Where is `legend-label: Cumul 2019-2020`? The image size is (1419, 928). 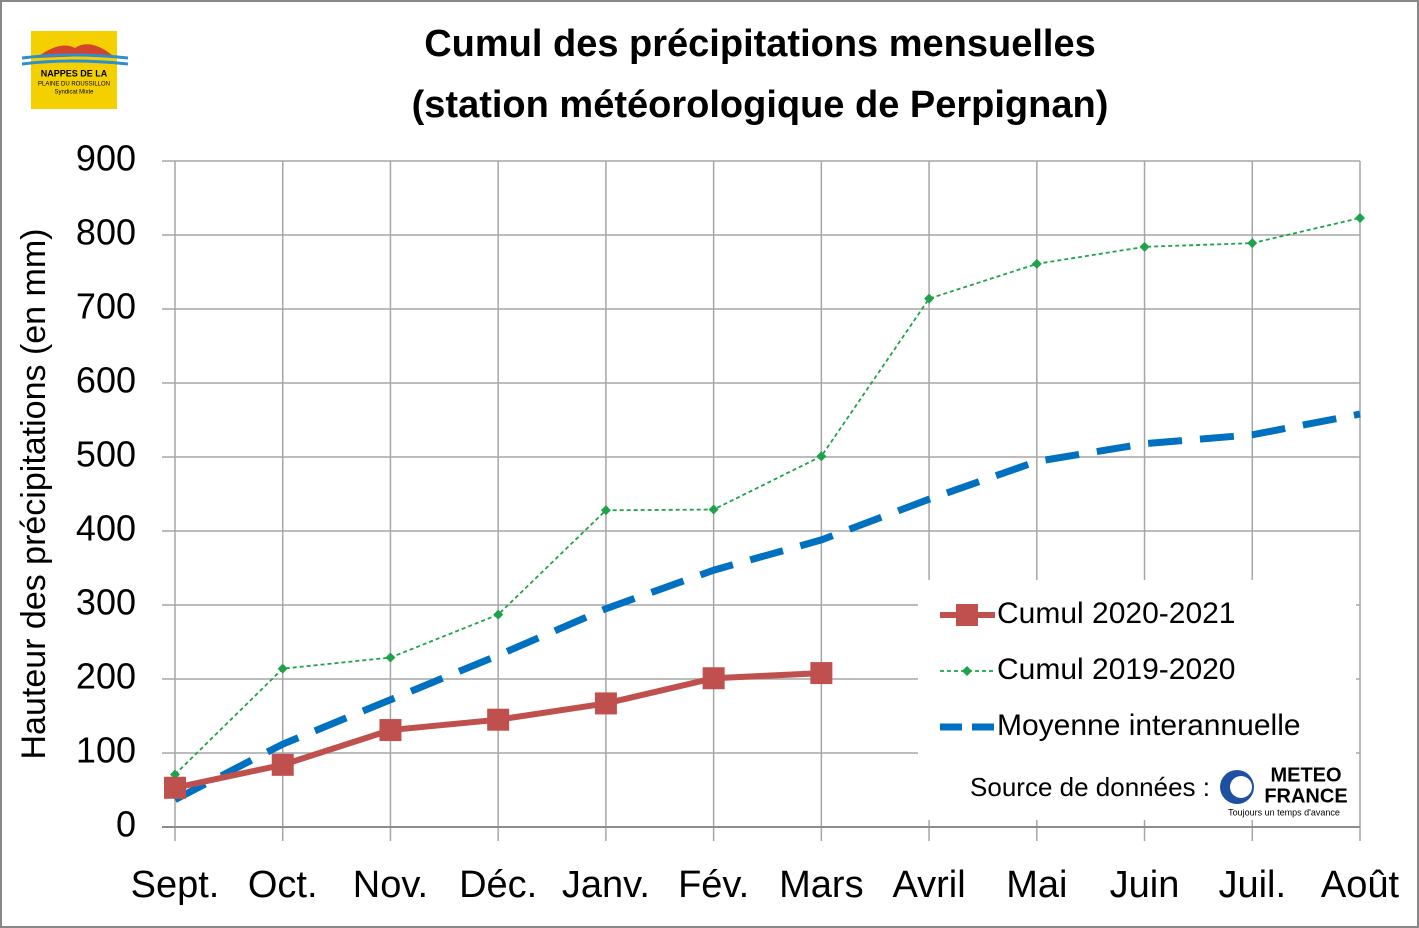
legend-label: Cumul 2019-2020 is located at coordinates (1116, 669).